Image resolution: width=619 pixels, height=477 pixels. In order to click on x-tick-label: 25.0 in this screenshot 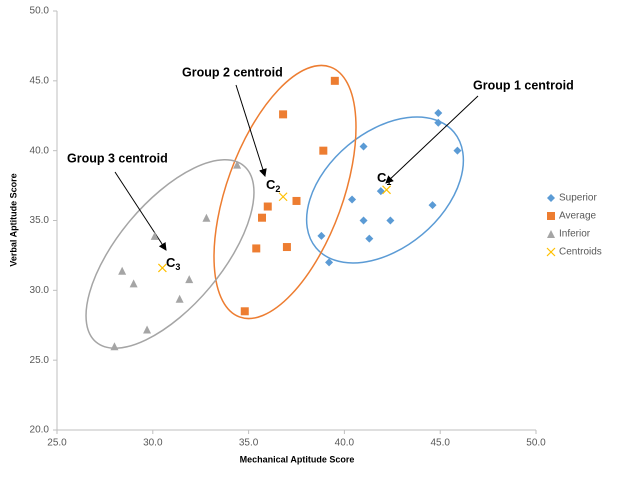, I will do `click(57, 443)`.